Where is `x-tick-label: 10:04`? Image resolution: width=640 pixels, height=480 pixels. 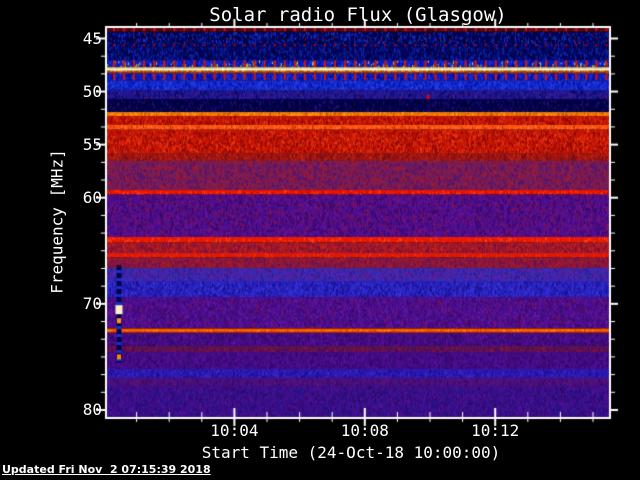 x-tick-label: 10:04 is located at coordinates (234, 430).